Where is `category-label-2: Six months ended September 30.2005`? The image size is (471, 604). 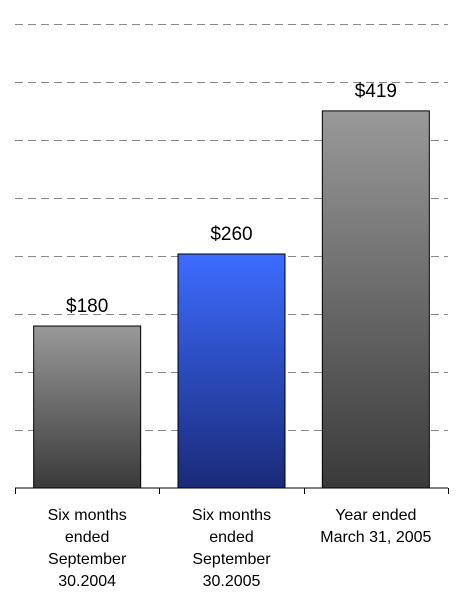
category-label-2: Six months ended September 30.2005 is located at coordinates (231, 548).